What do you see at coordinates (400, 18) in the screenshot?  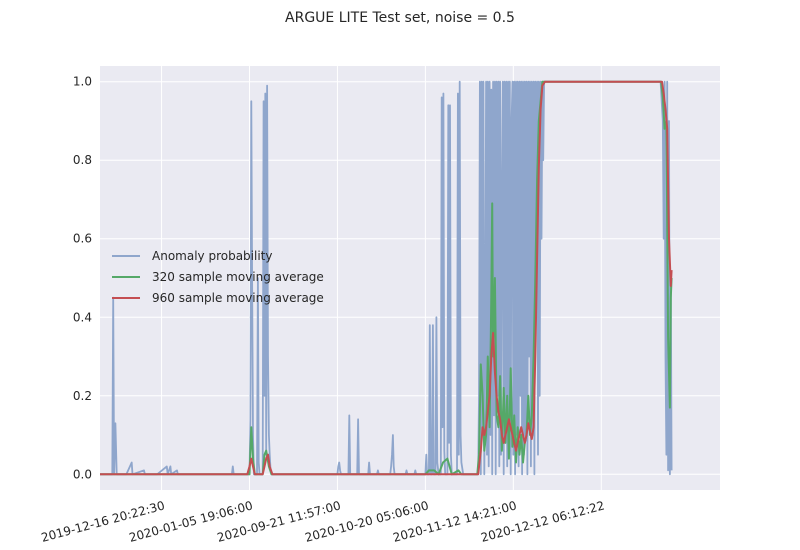 I see `chart-title: ARGUE LITE Test set, noise = 0.5` at bounding box center [400, 18].